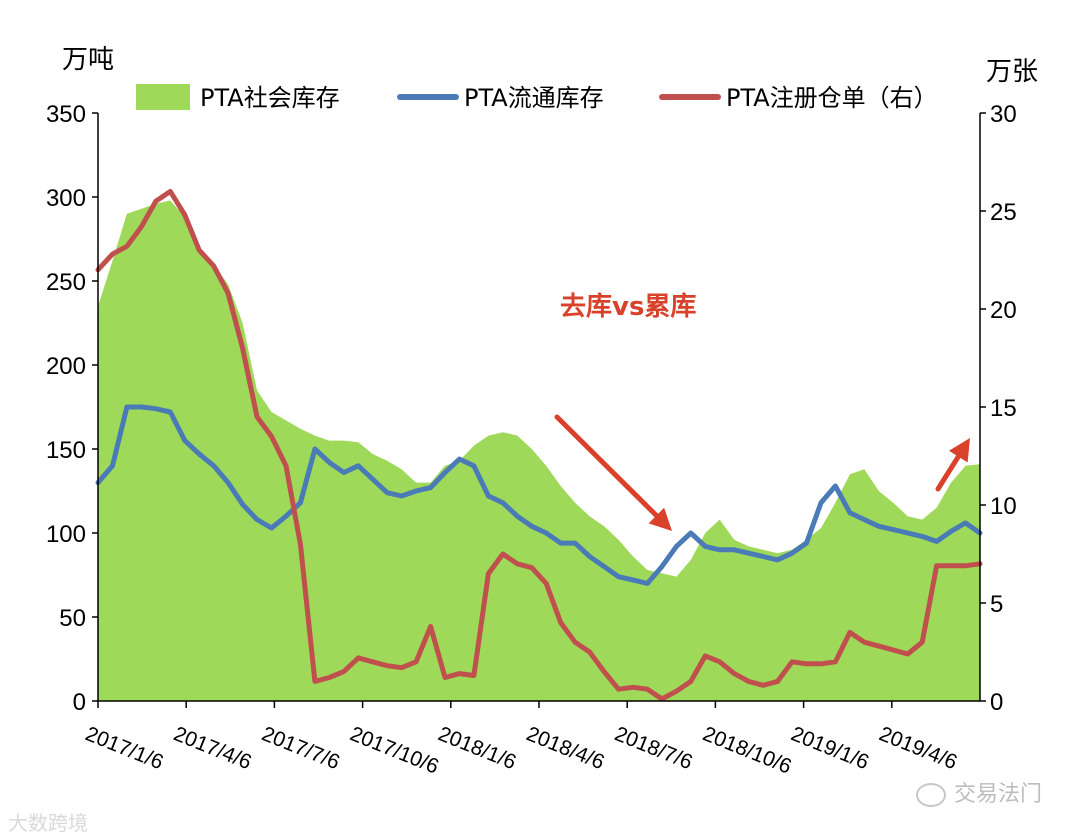  I want to click on x-tick-label: 2018/4/6, so click(565, 748).